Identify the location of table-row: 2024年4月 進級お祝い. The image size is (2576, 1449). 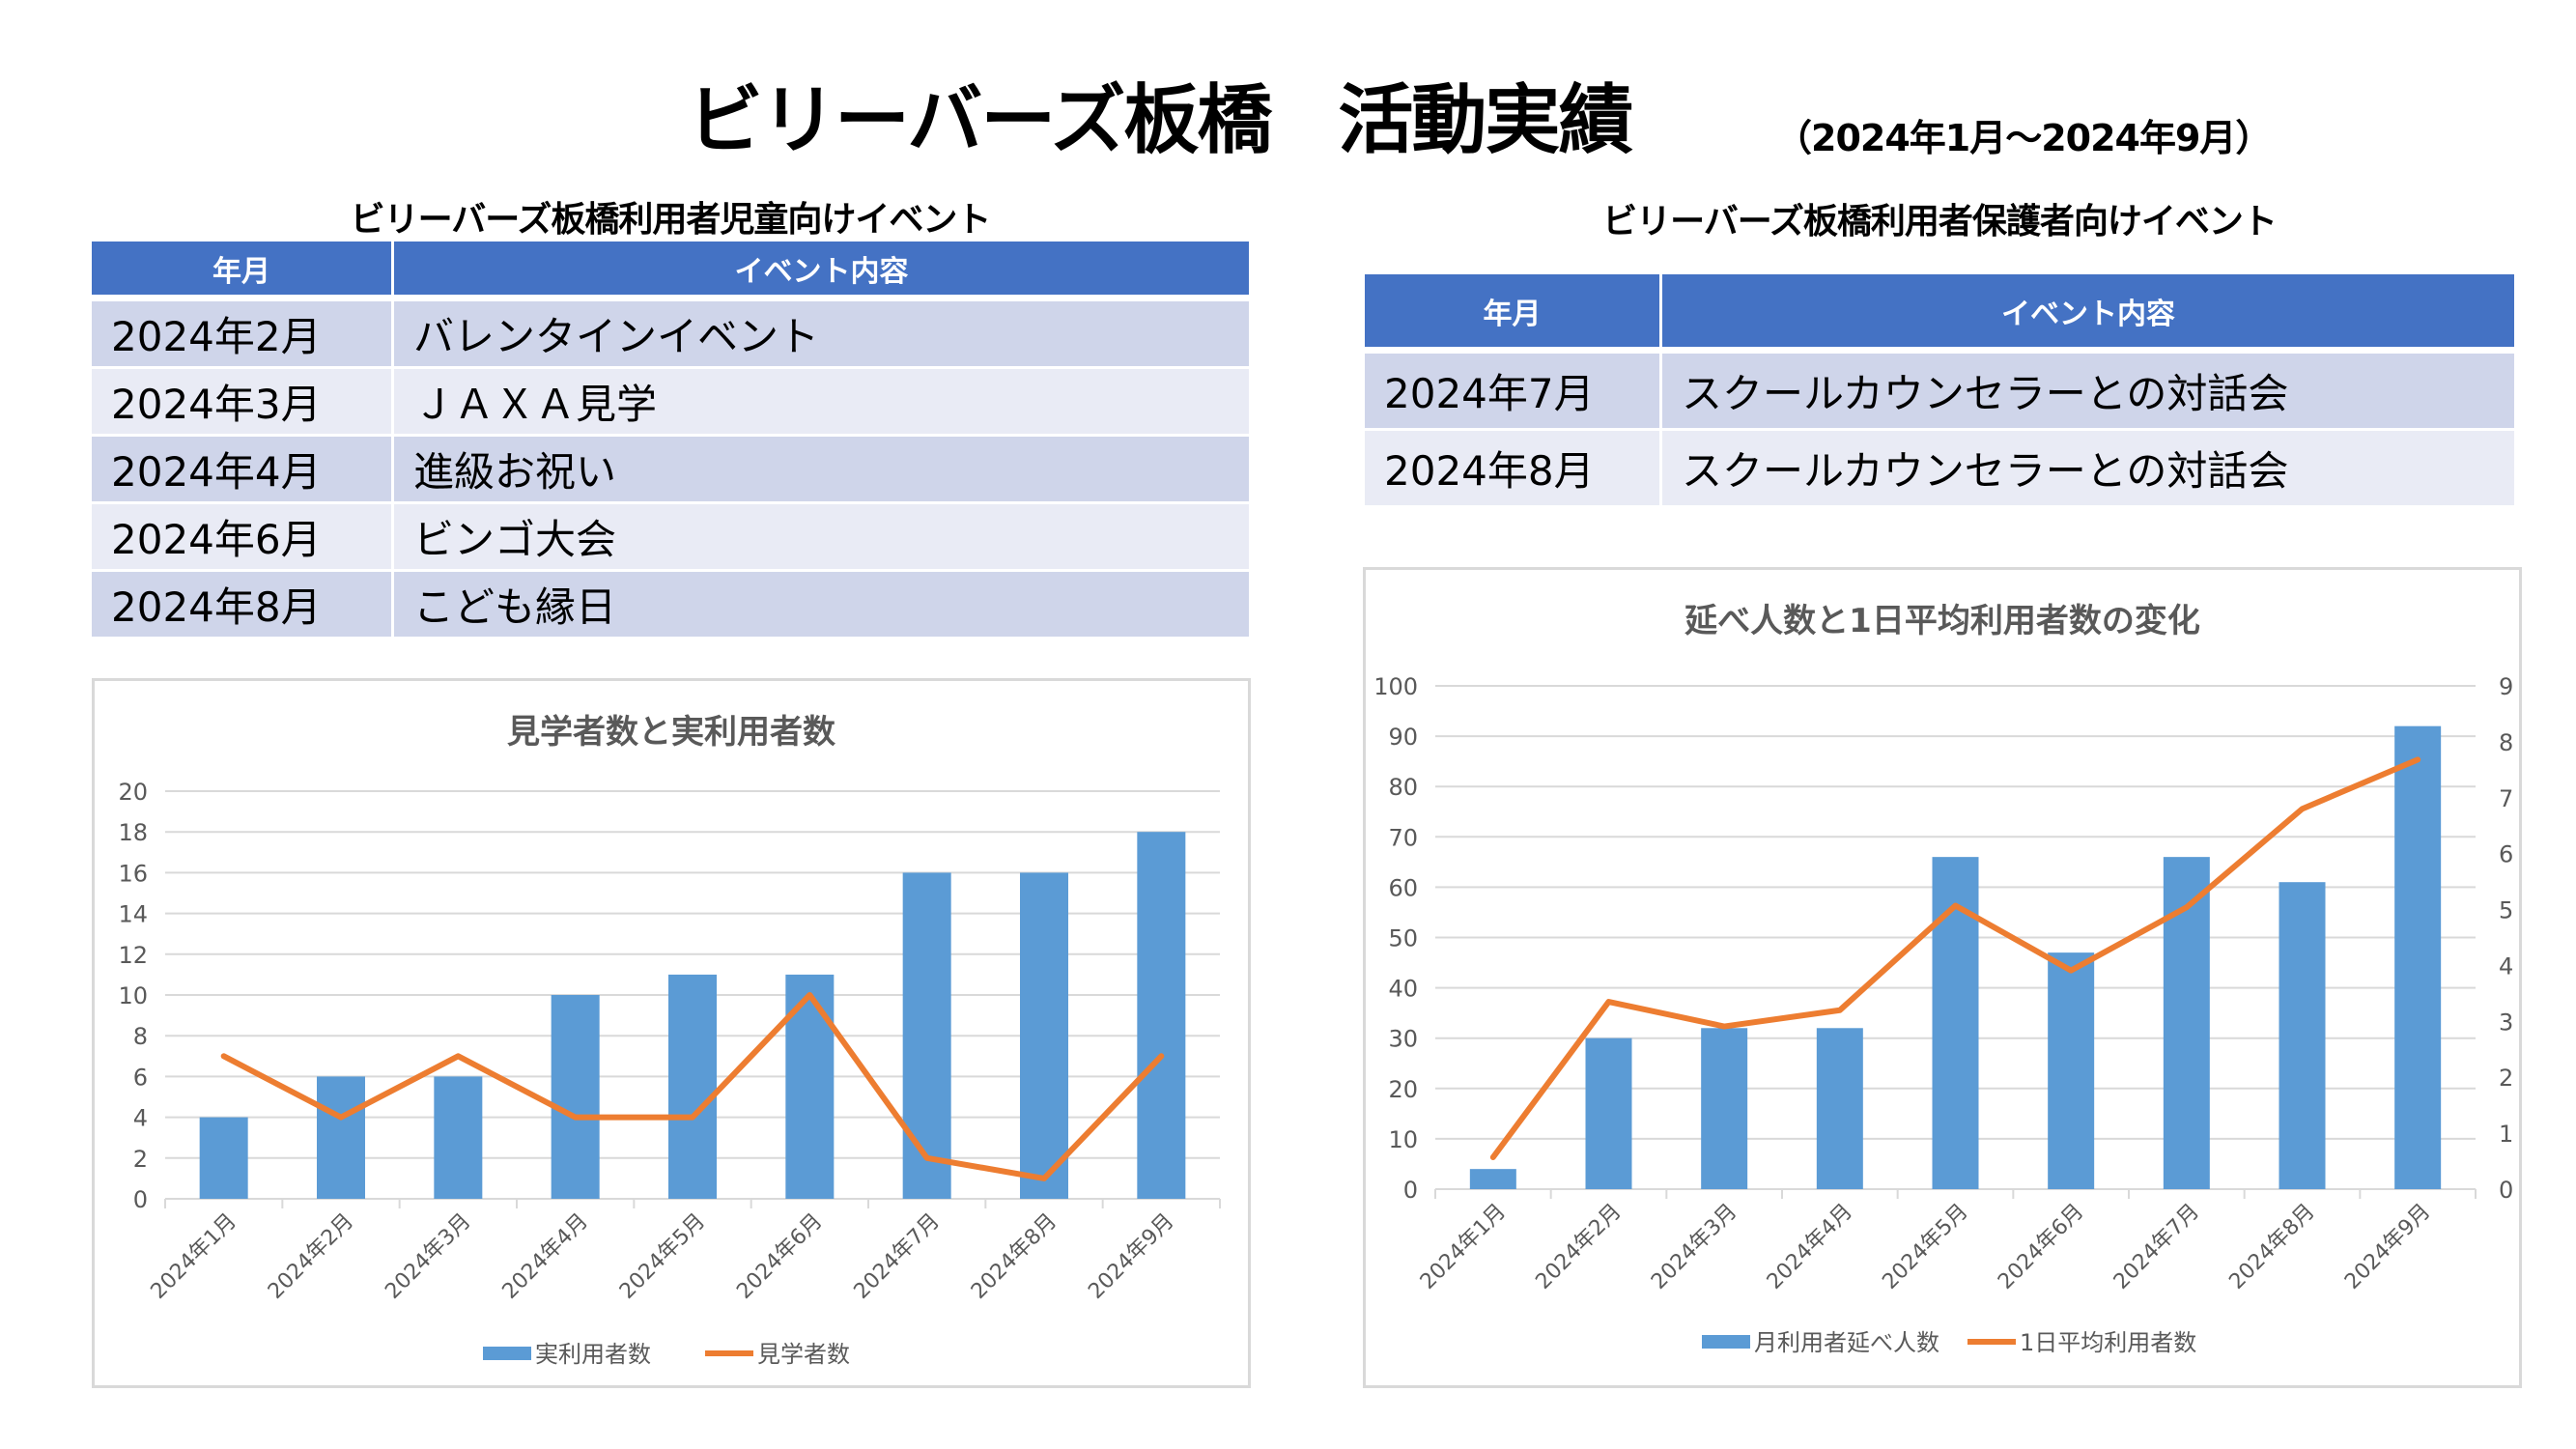
(670, 470).